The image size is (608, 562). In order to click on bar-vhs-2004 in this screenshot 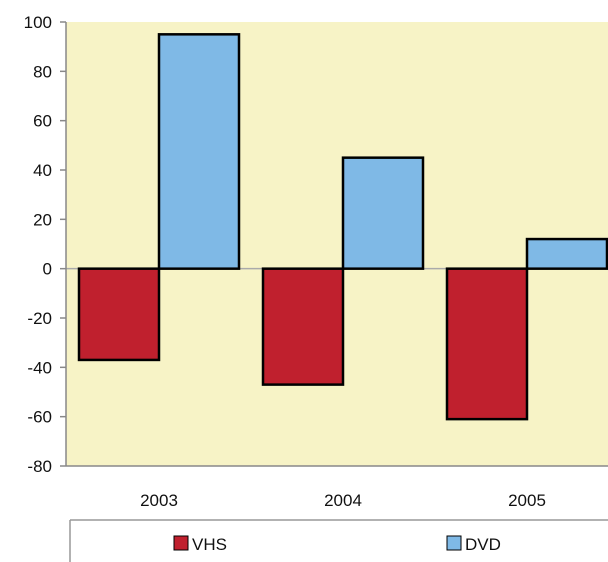, I will do `click(303, 326)`.